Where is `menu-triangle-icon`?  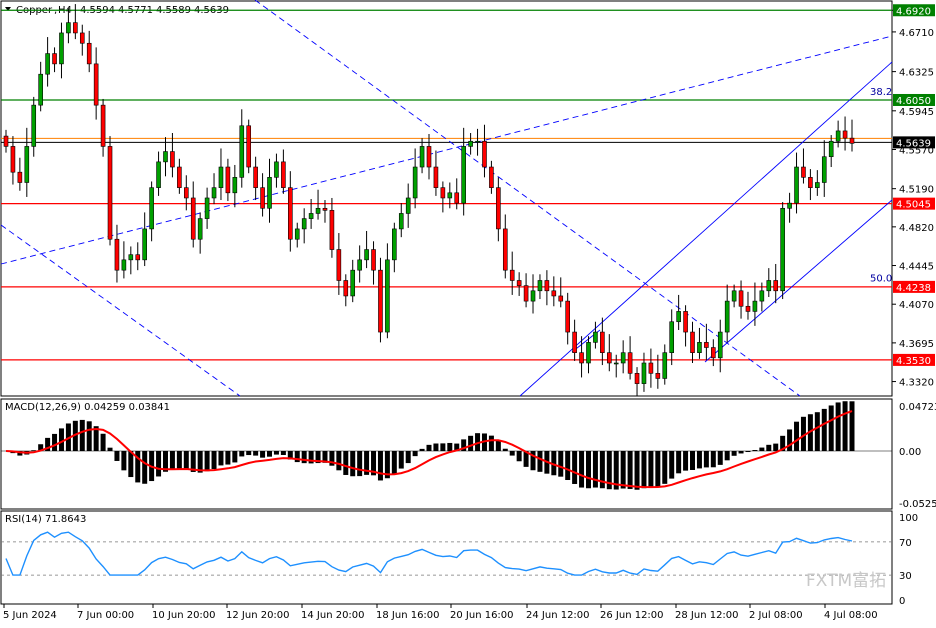 menu-triangle-icon is located at coordinates (8, 9).